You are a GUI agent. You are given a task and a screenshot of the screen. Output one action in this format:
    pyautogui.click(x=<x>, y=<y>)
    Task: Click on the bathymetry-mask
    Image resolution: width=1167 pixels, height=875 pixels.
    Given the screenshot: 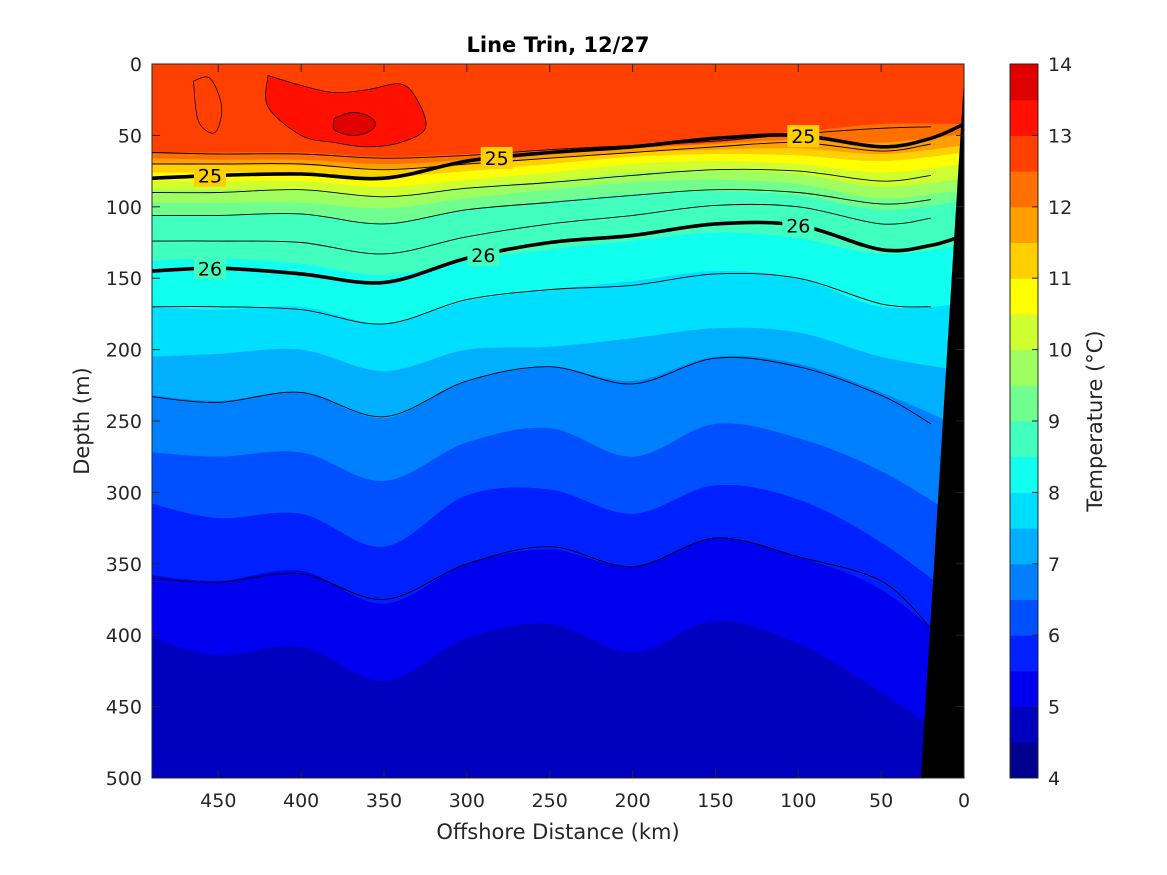 What is the action you would take?
    pyautogui.click(x=942, y=428)
    